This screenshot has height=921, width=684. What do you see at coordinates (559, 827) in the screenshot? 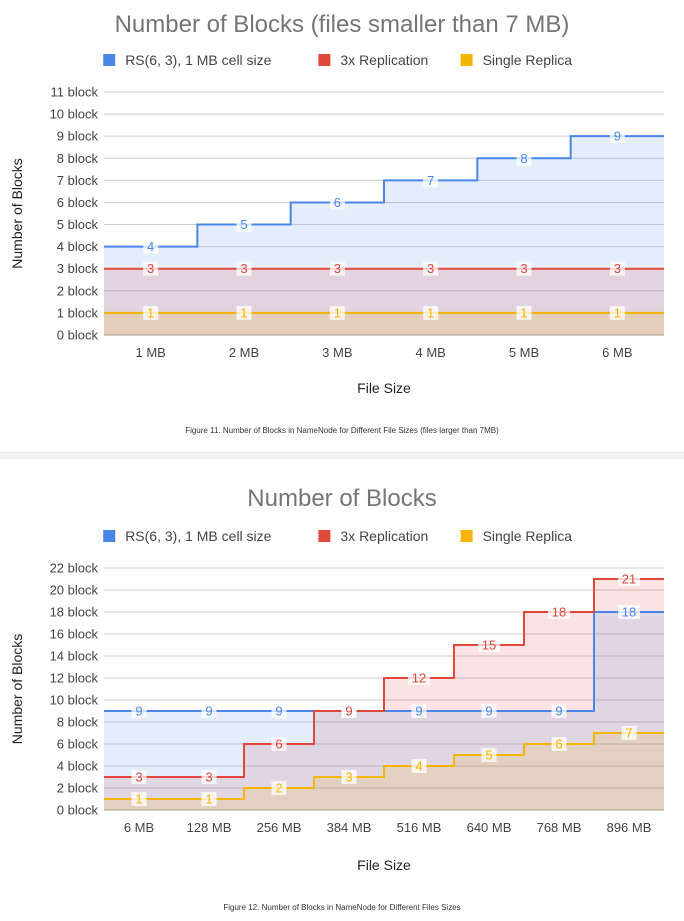
I see `x-tick-label: 768 MB` at bounding box center [559, 827].